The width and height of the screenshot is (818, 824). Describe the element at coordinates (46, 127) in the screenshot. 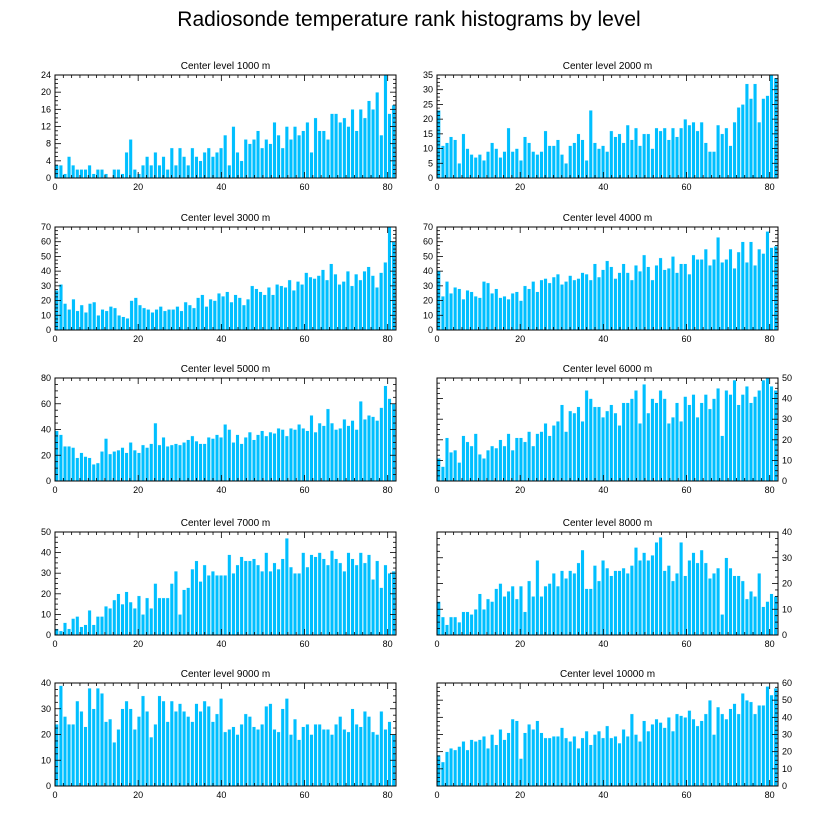

I see `panel-1-ytick-label: 12` at that location.